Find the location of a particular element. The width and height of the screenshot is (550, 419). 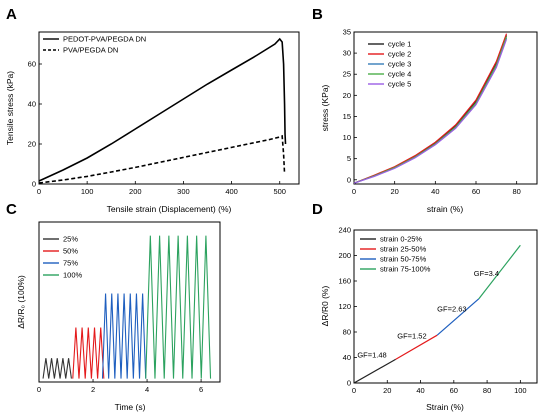

legend-label-c-2: 50% is located at coordinates (70, 251).